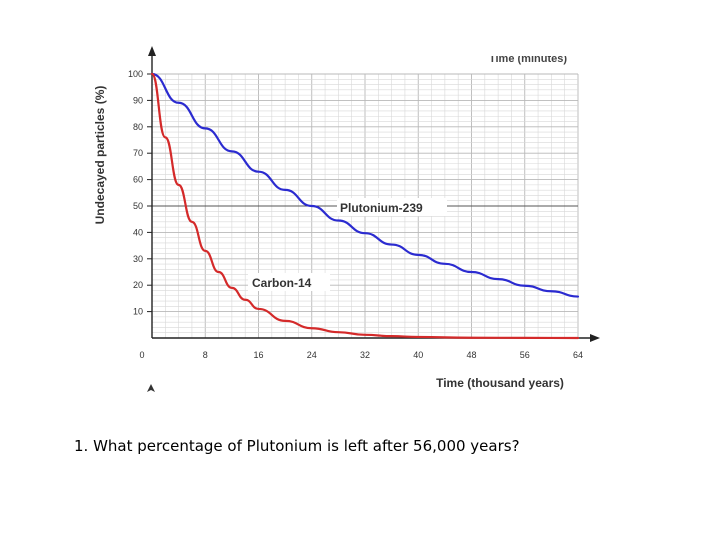 This screenshot has height=546, width=728. What do you see at coordinates (138, 259) in the screenshot?
I see `y-tick-label: 30` at bounding box center [138, 259].